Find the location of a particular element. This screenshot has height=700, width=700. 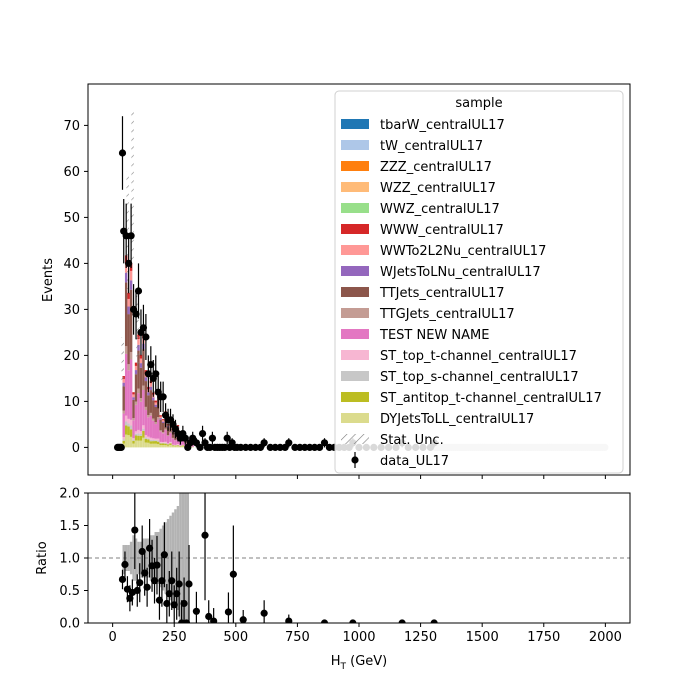

ratio-y-tick-label: 1.5 is located at coordinates (69, 526).